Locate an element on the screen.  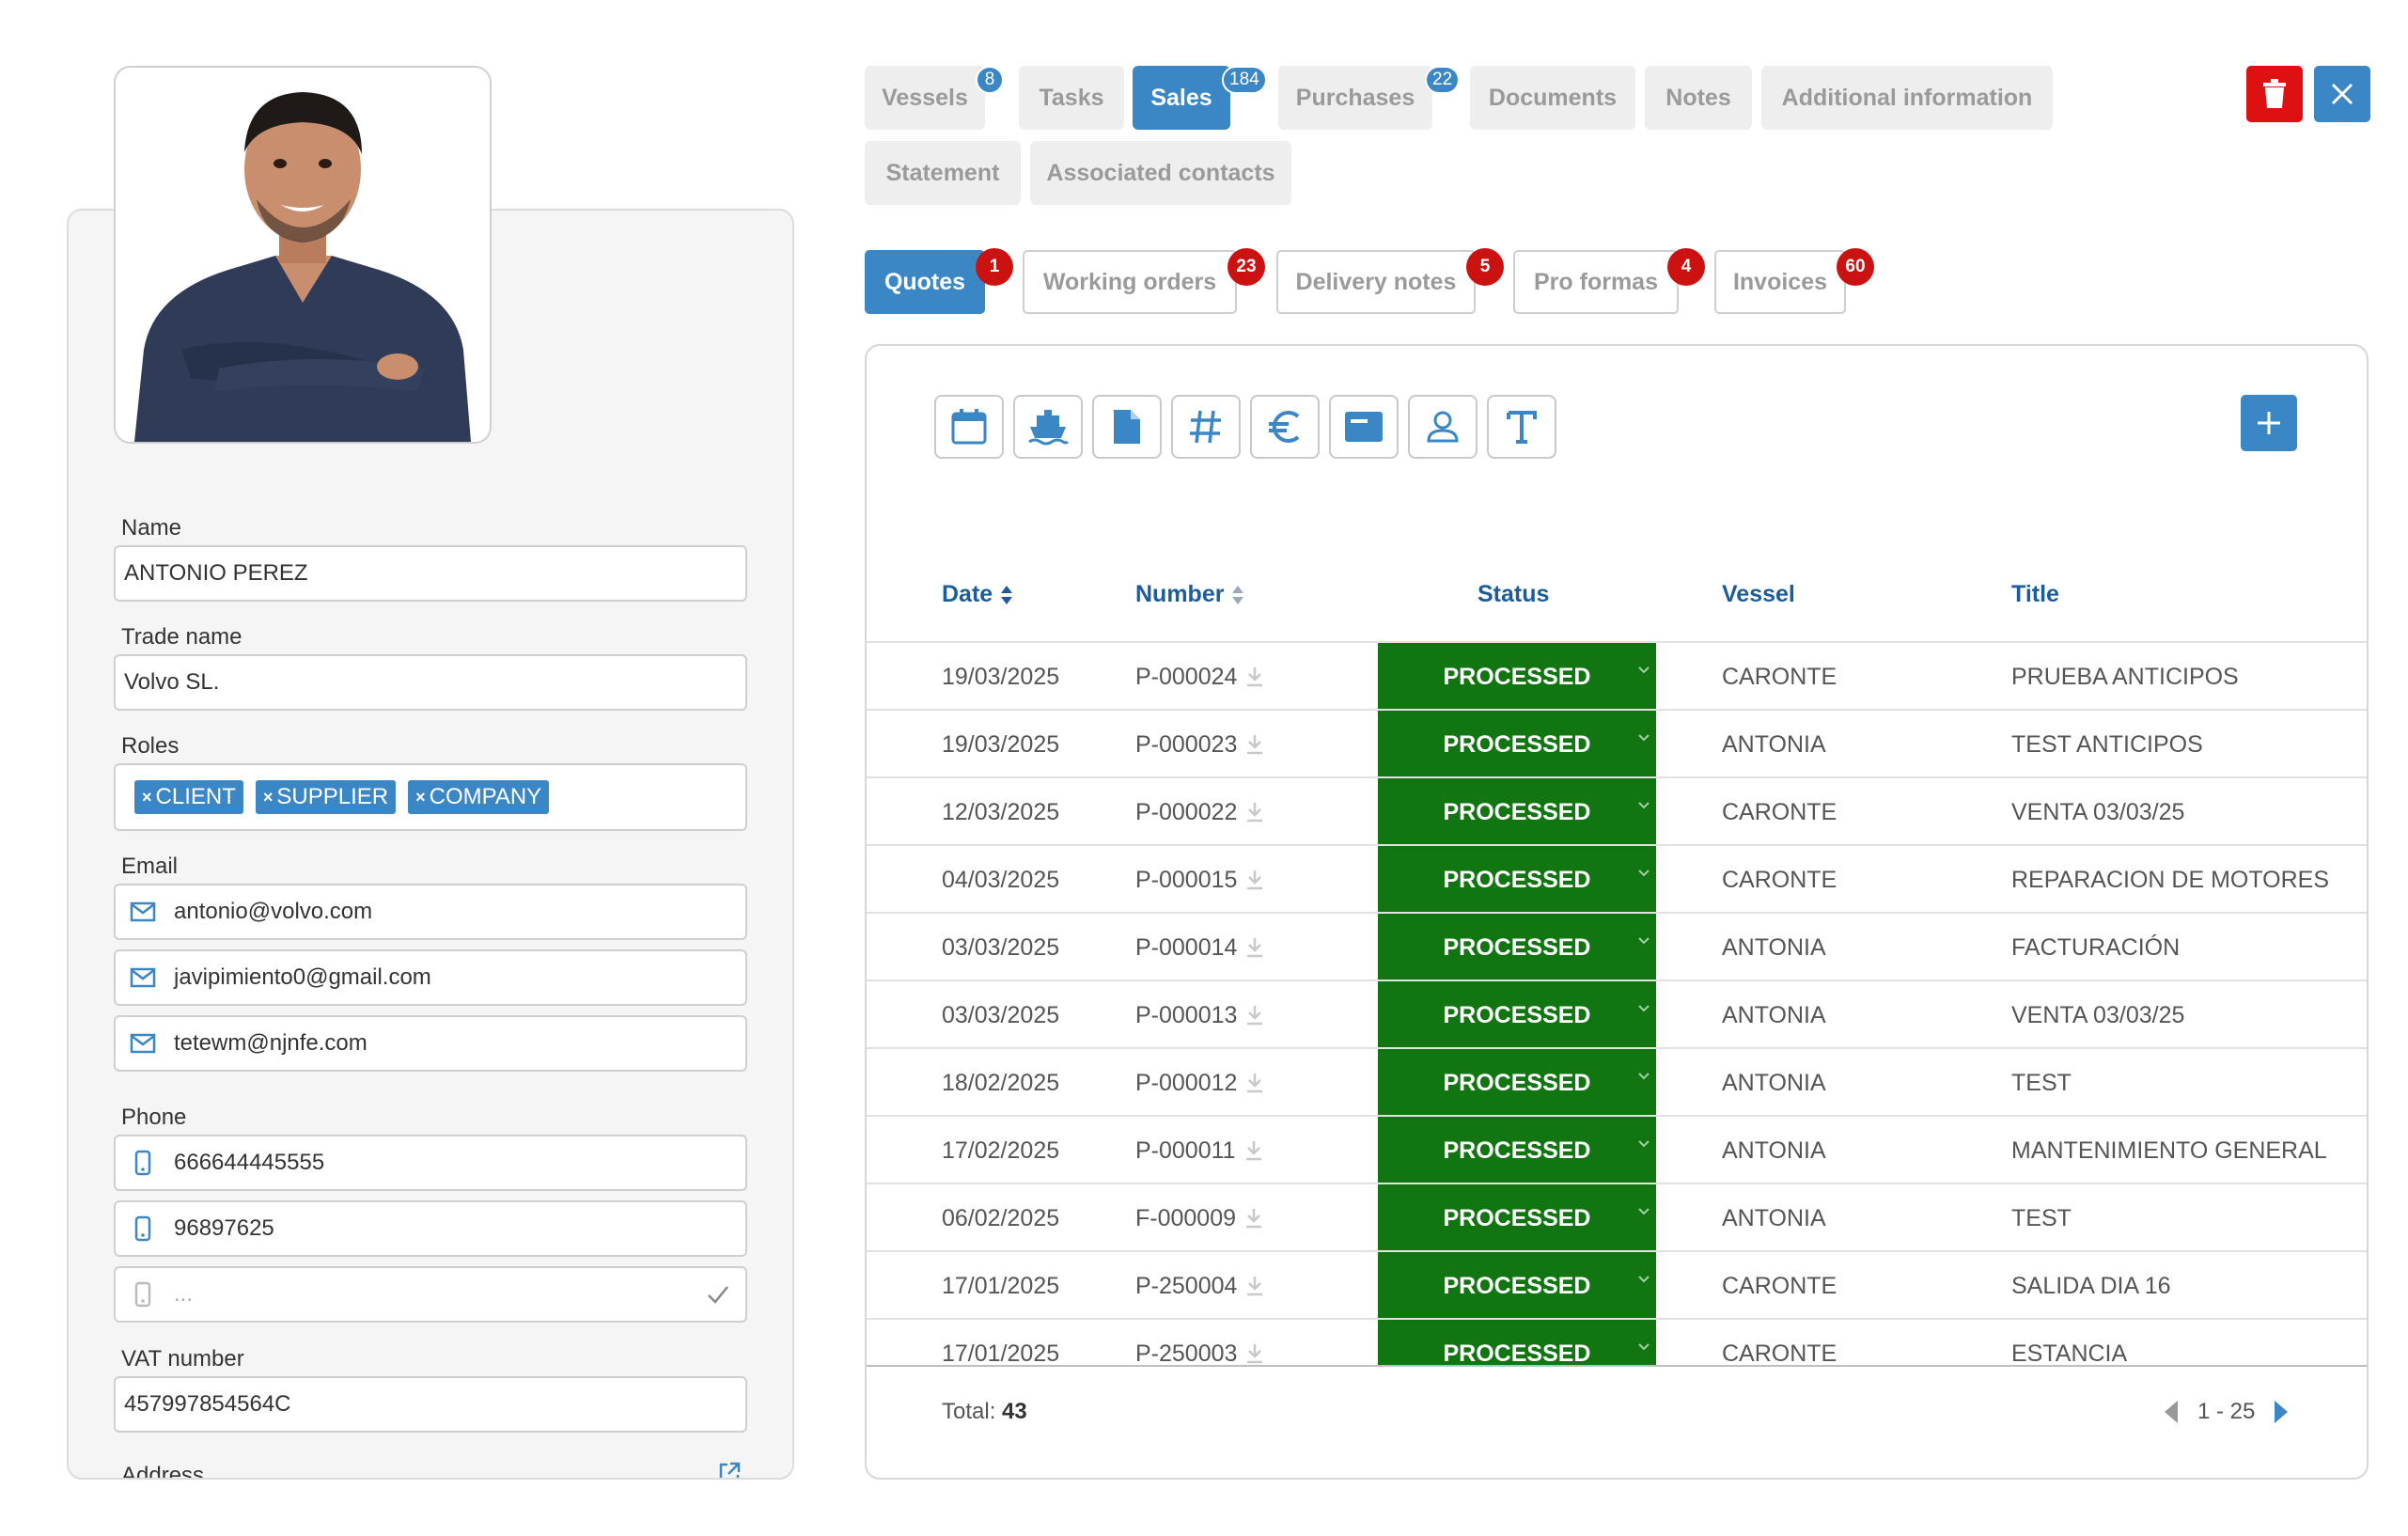
filter-contact-button is located at coordinates (1443, 427).